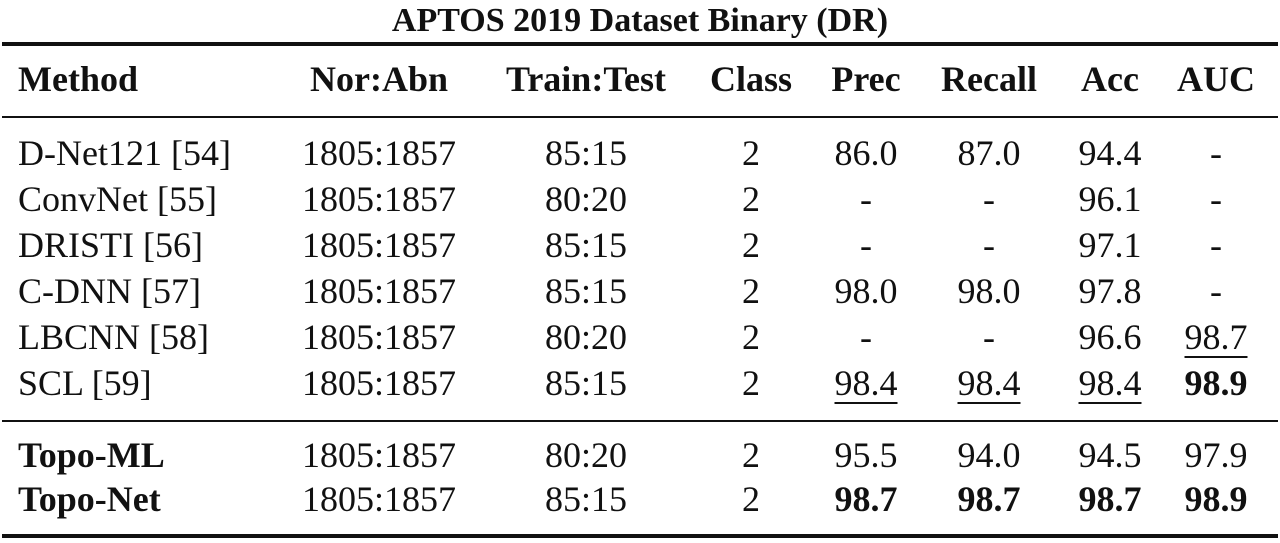 Image resolution: width=1280 pixels, height=543 pixels. I want to click on cell-prec: 98.4, so click(866, 383).